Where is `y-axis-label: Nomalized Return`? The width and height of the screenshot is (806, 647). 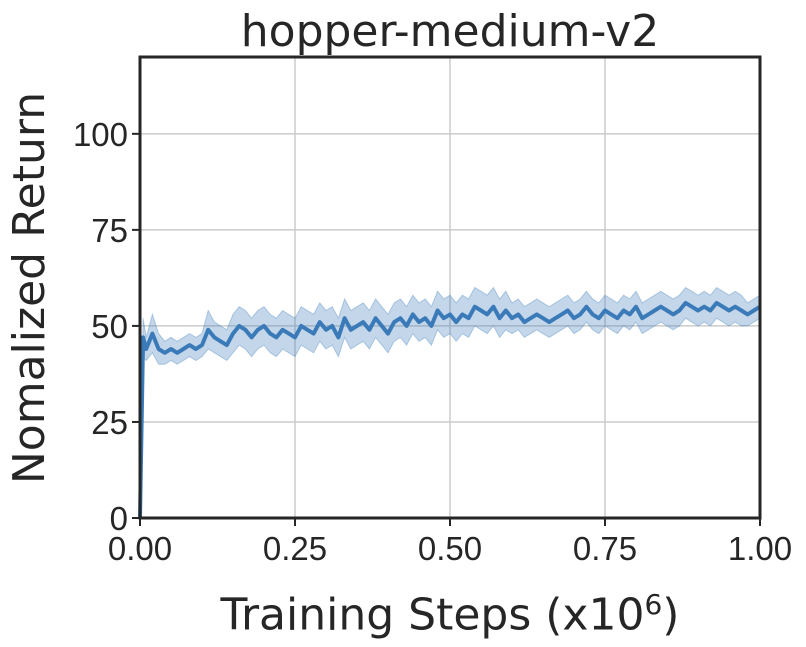
y-axis-label: Nomalized Return is located at coordinates (29, 288).